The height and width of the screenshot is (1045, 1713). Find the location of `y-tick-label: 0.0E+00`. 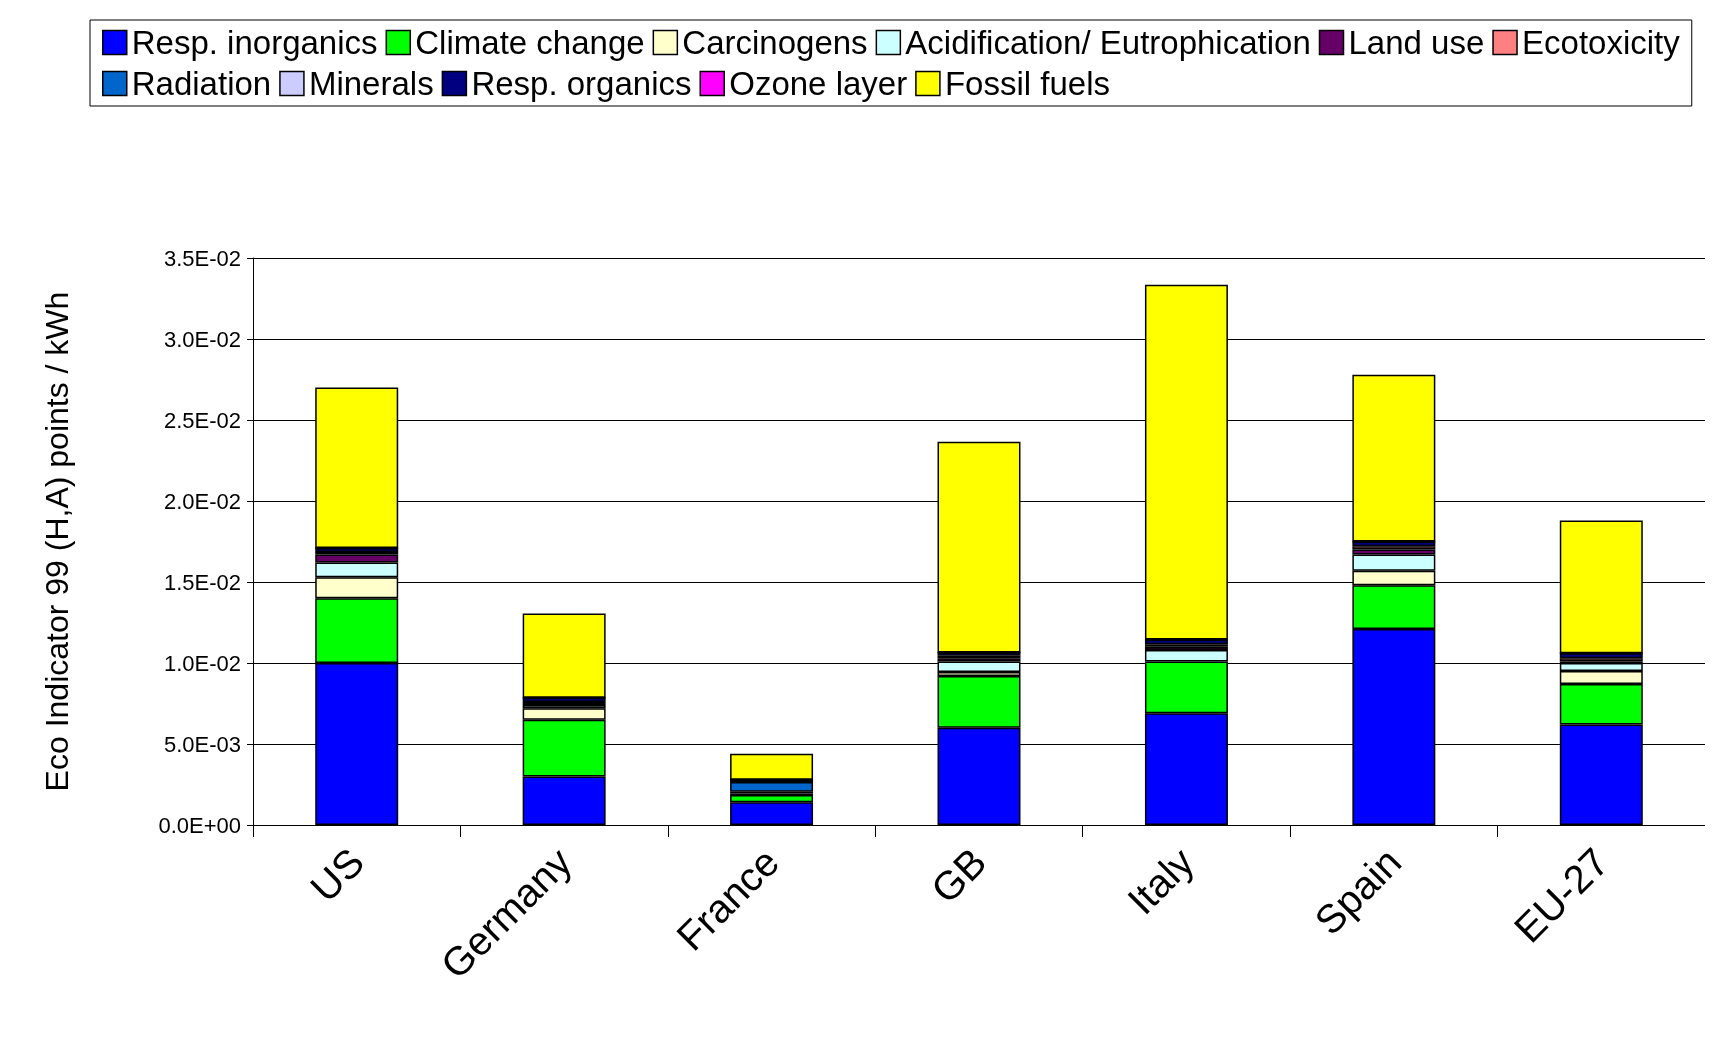

y-tick-label: 0.0E+00 is located at coordinates (199, 825).